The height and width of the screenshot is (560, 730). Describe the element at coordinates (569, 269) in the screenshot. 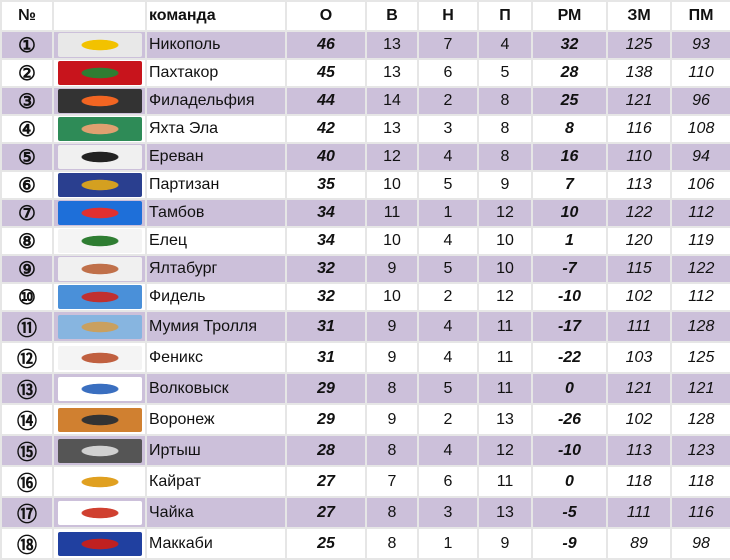

I see `goal-difference: -7` at that location.